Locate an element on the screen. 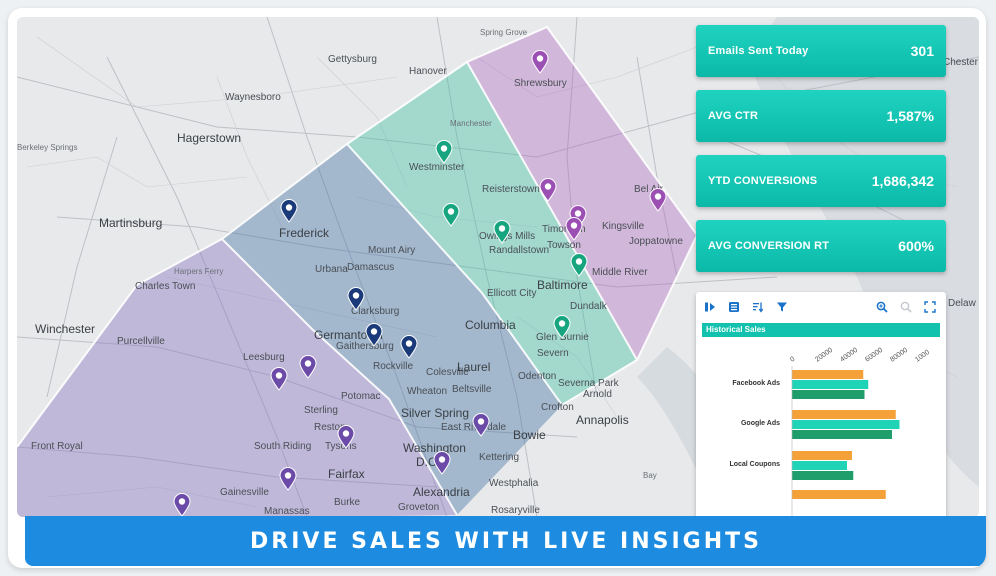 This screenshot has width=996, height=576. x-tick-label: 0 is located at coordinates (792, 360).